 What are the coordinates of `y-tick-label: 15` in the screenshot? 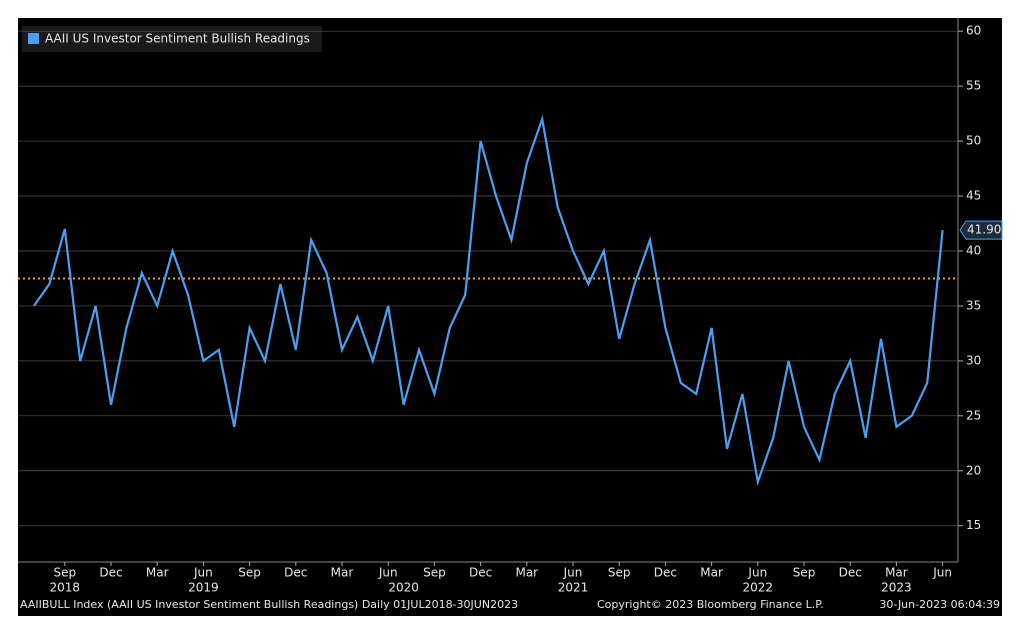 It's located at (973, 525).